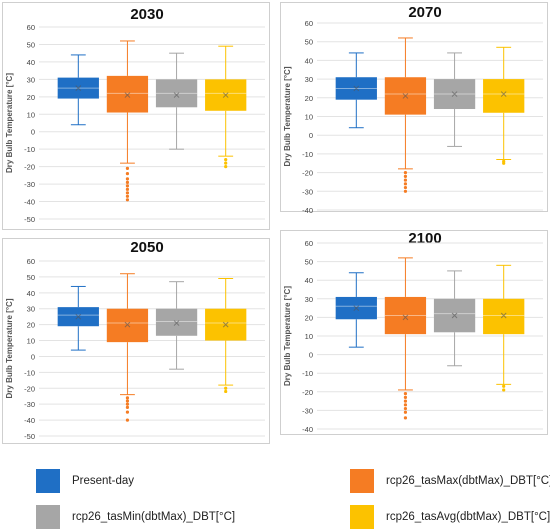 The image size is (550, 531). Describe the element at coordinates (146, 14) in the screenshot. I see `chart-title: 2030` at that location.